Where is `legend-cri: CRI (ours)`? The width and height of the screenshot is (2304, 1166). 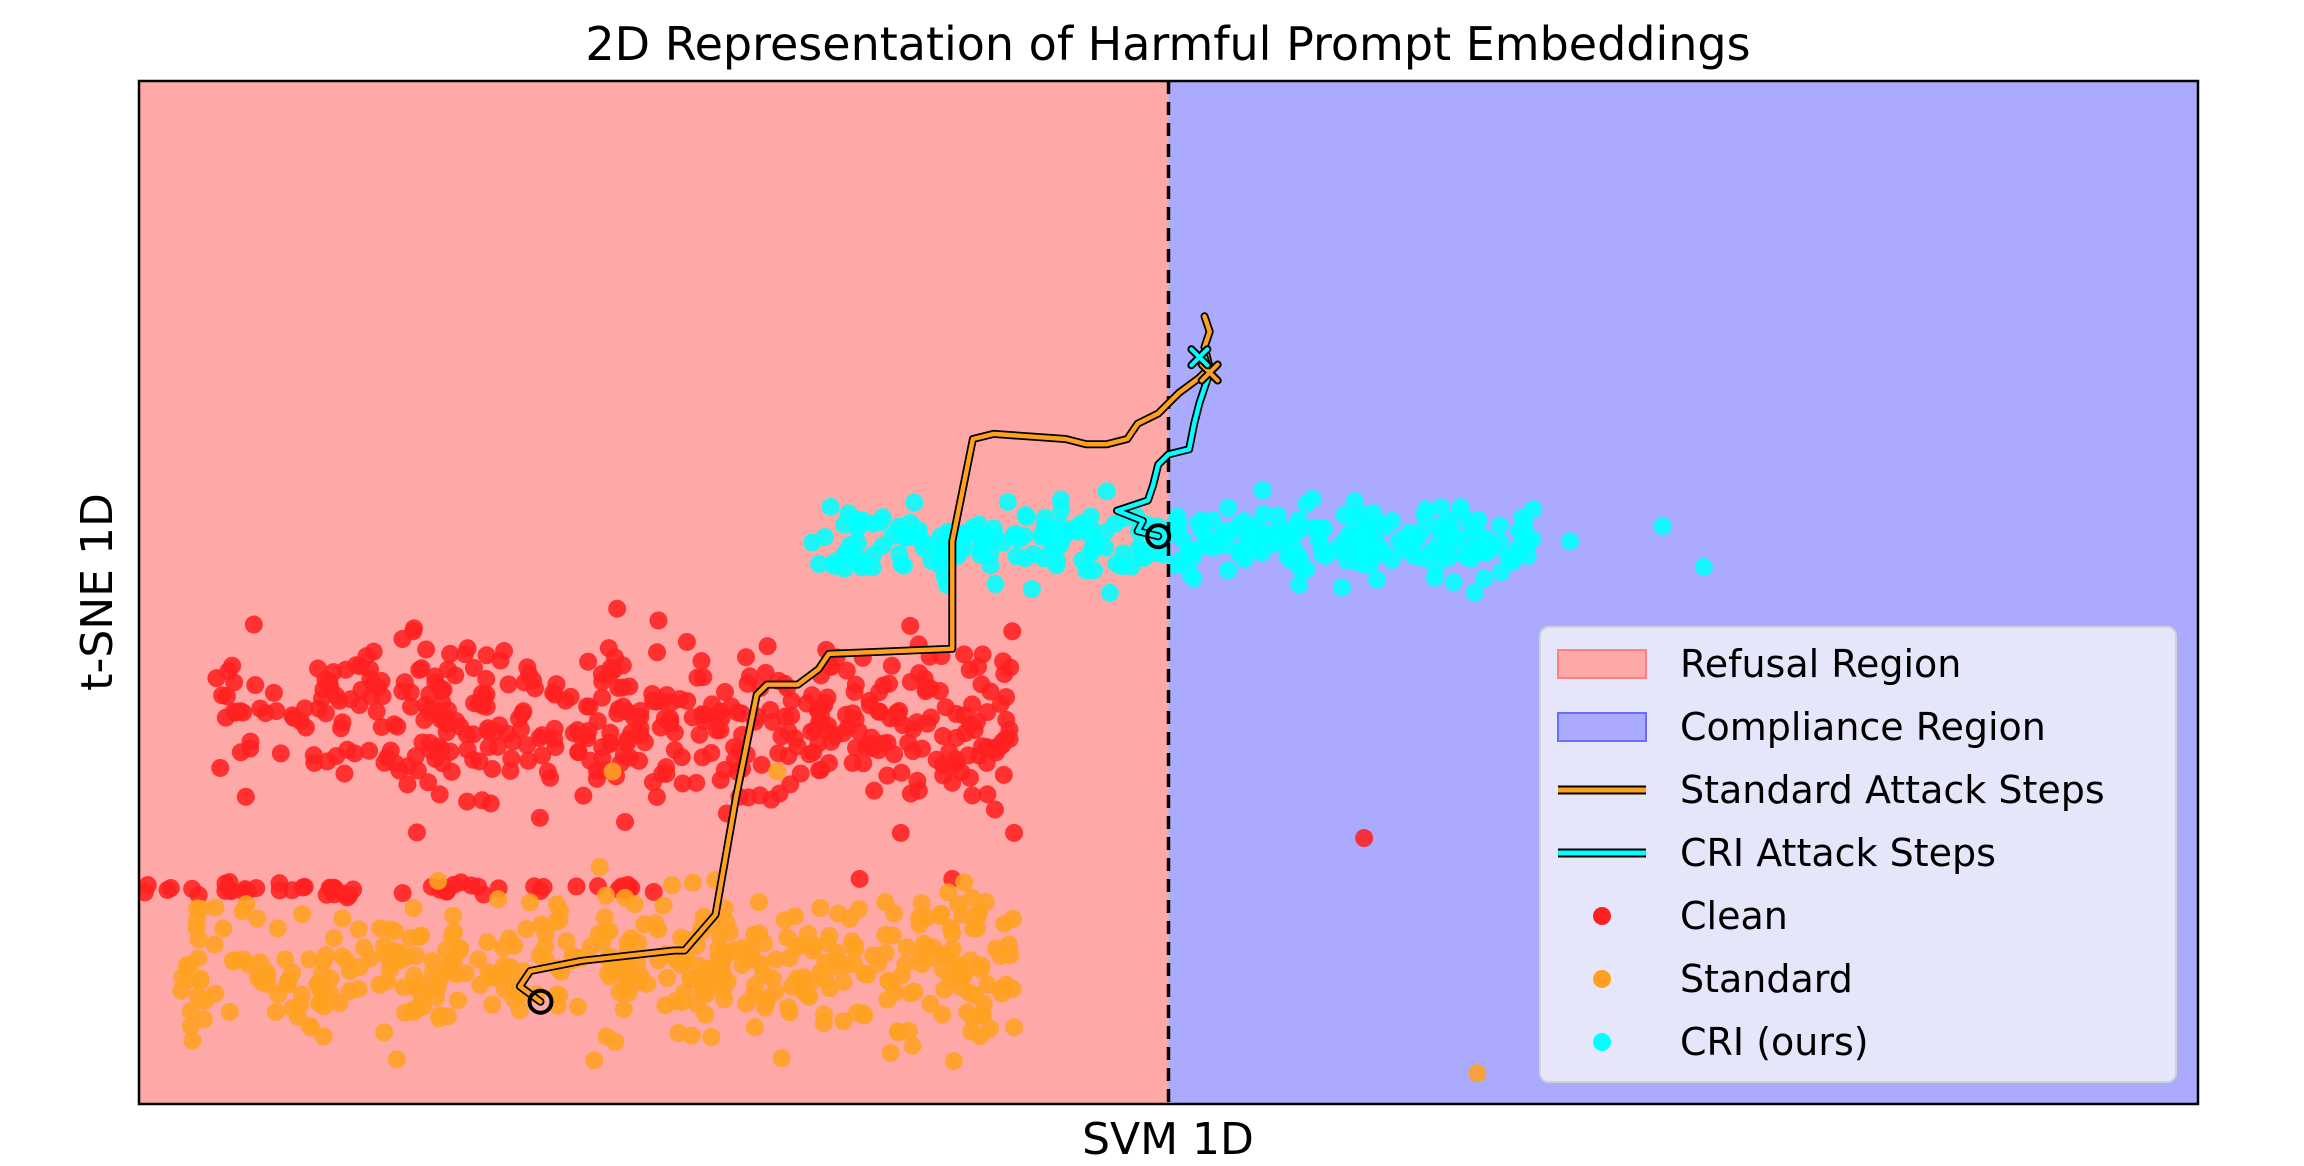 legend-cri: CRI (ours) is located at coordinates (1731, 1042).